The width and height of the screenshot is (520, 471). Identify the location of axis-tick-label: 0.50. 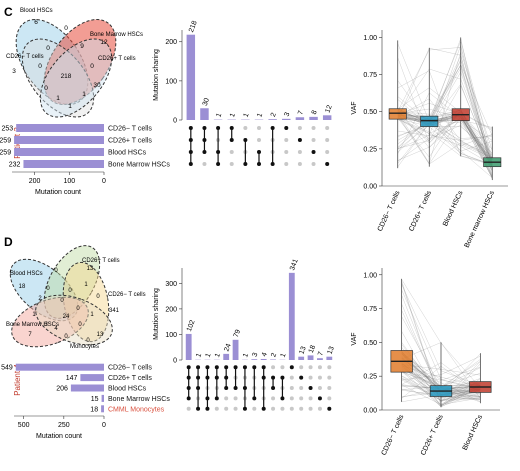
(370, 112).